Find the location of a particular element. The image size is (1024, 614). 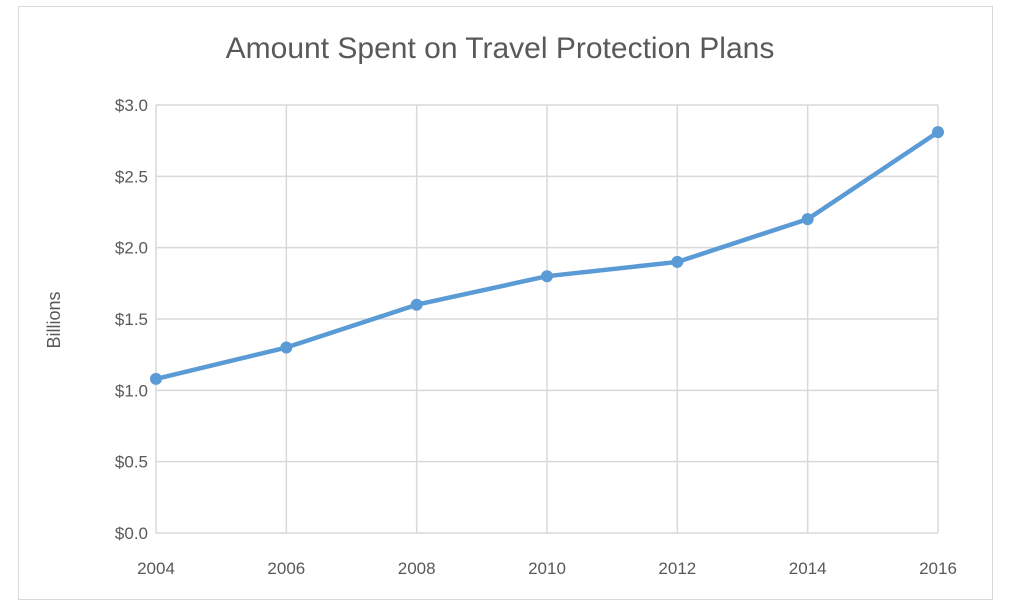

x-tick-label: 2010 is located at coordinates (547, 568).